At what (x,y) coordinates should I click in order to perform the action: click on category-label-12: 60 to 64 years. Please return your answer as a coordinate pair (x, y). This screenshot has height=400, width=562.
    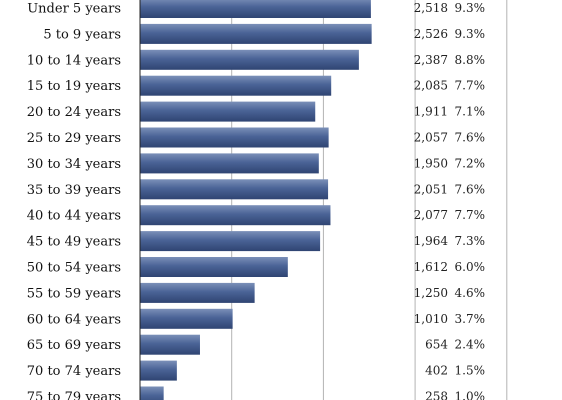
    Looking at the image, I should click on (74, 319).